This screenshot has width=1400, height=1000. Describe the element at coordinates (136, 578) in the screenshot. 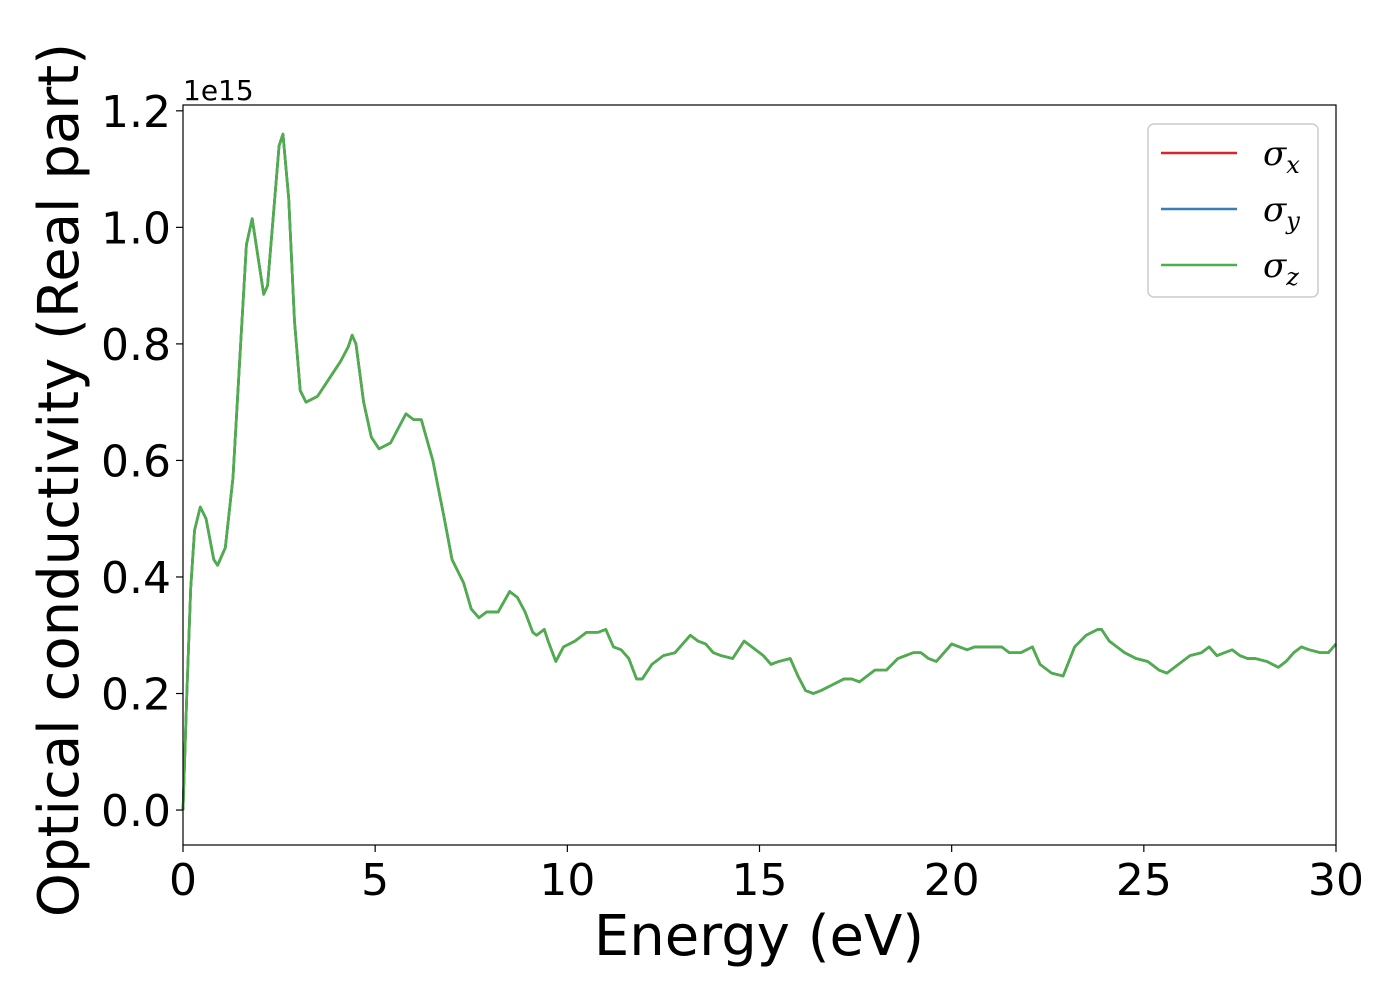

I see `y-tick-label: 0.4` at that location.